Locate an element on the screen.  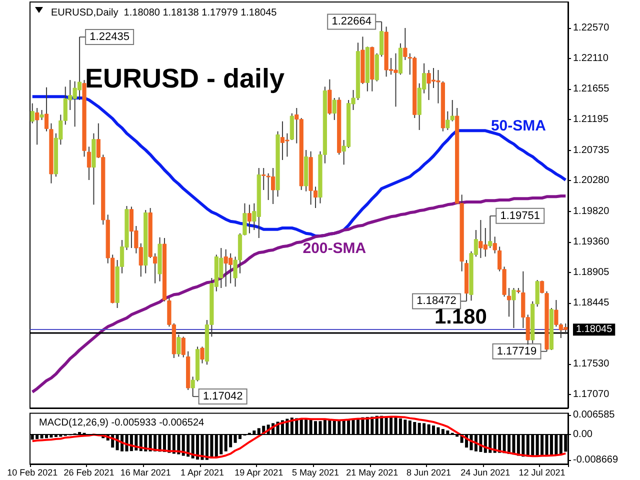
series-label: 200-SMA is located at coordinates (334, 248).